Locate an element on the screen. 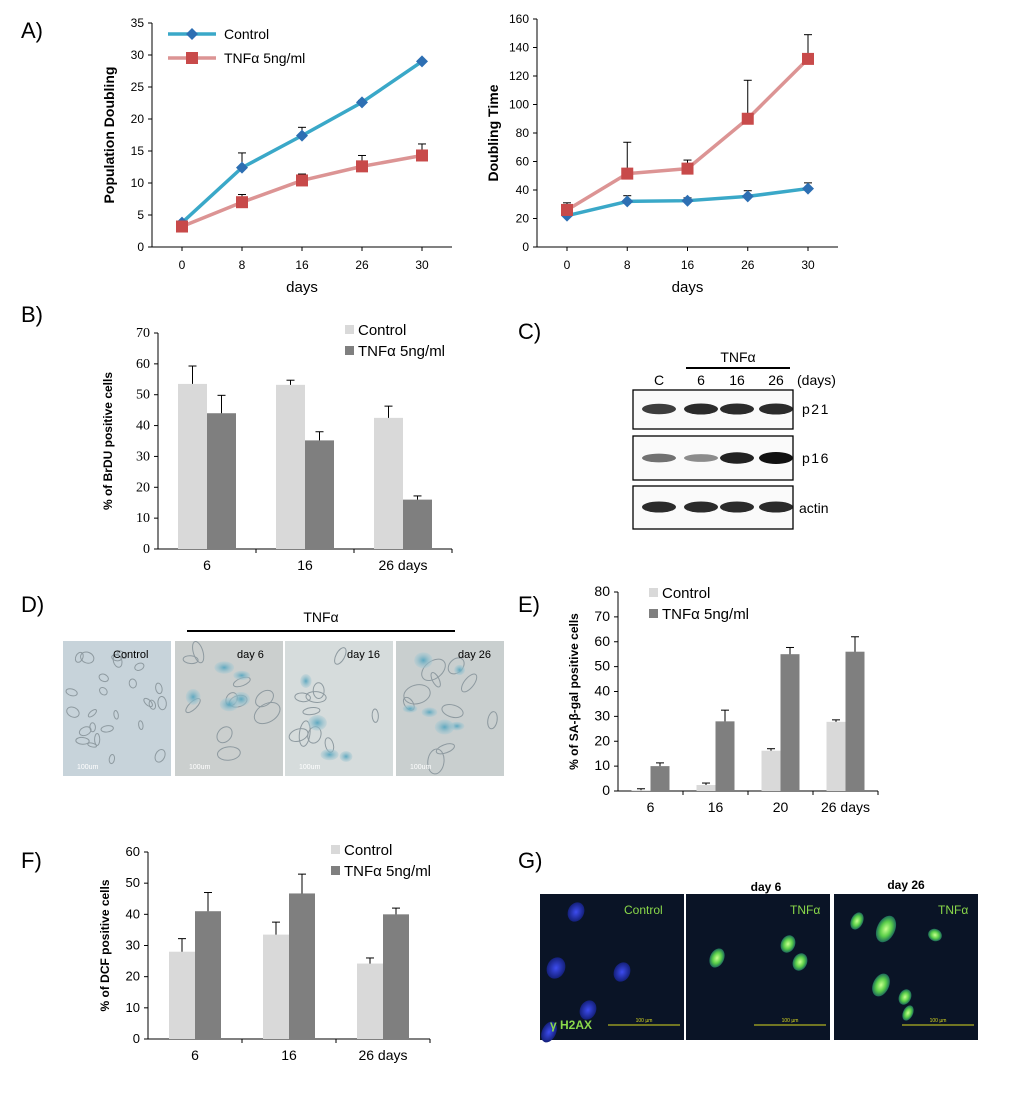 This screenshot has height=1116, width=1020. y-tick-label: 30 is located at coordinates (138, 55).